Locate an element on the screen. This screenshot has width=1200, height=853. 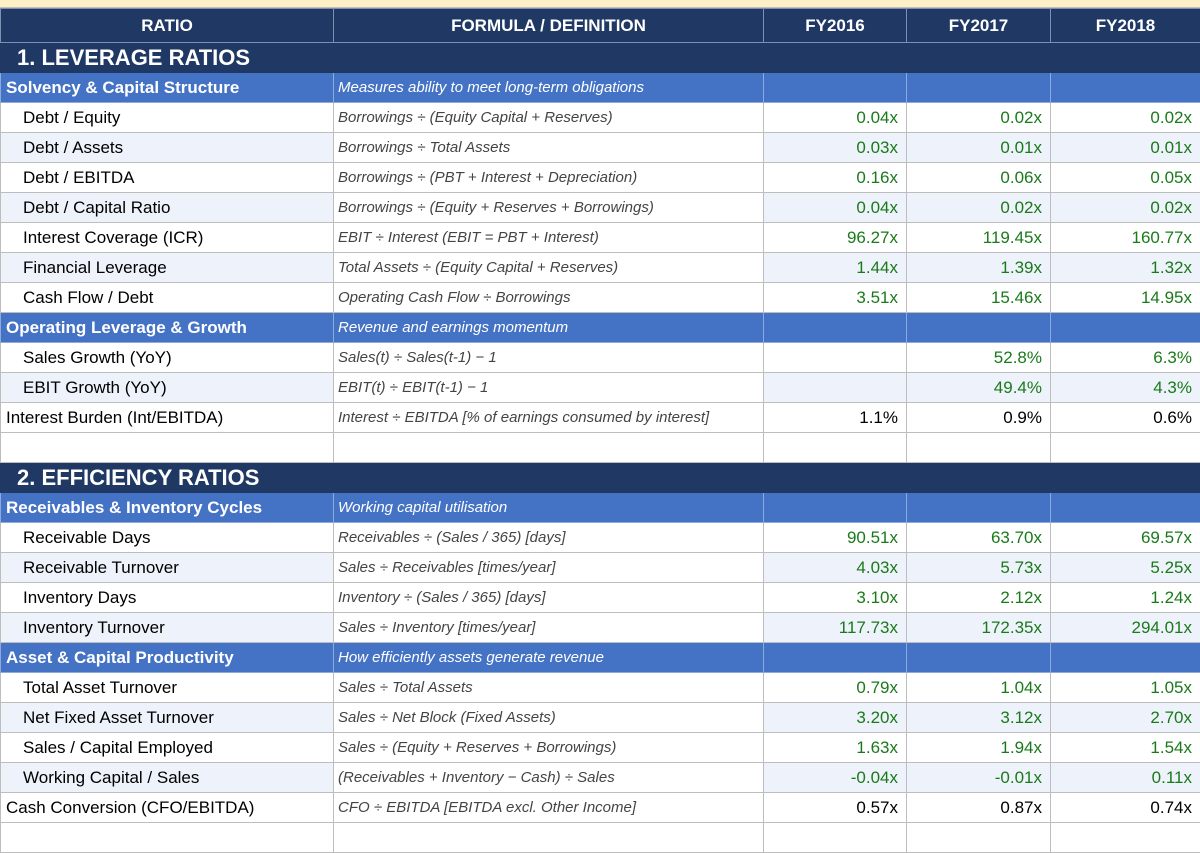
row-label: Sales / Capital Employed is located at coordinates (167, 748).